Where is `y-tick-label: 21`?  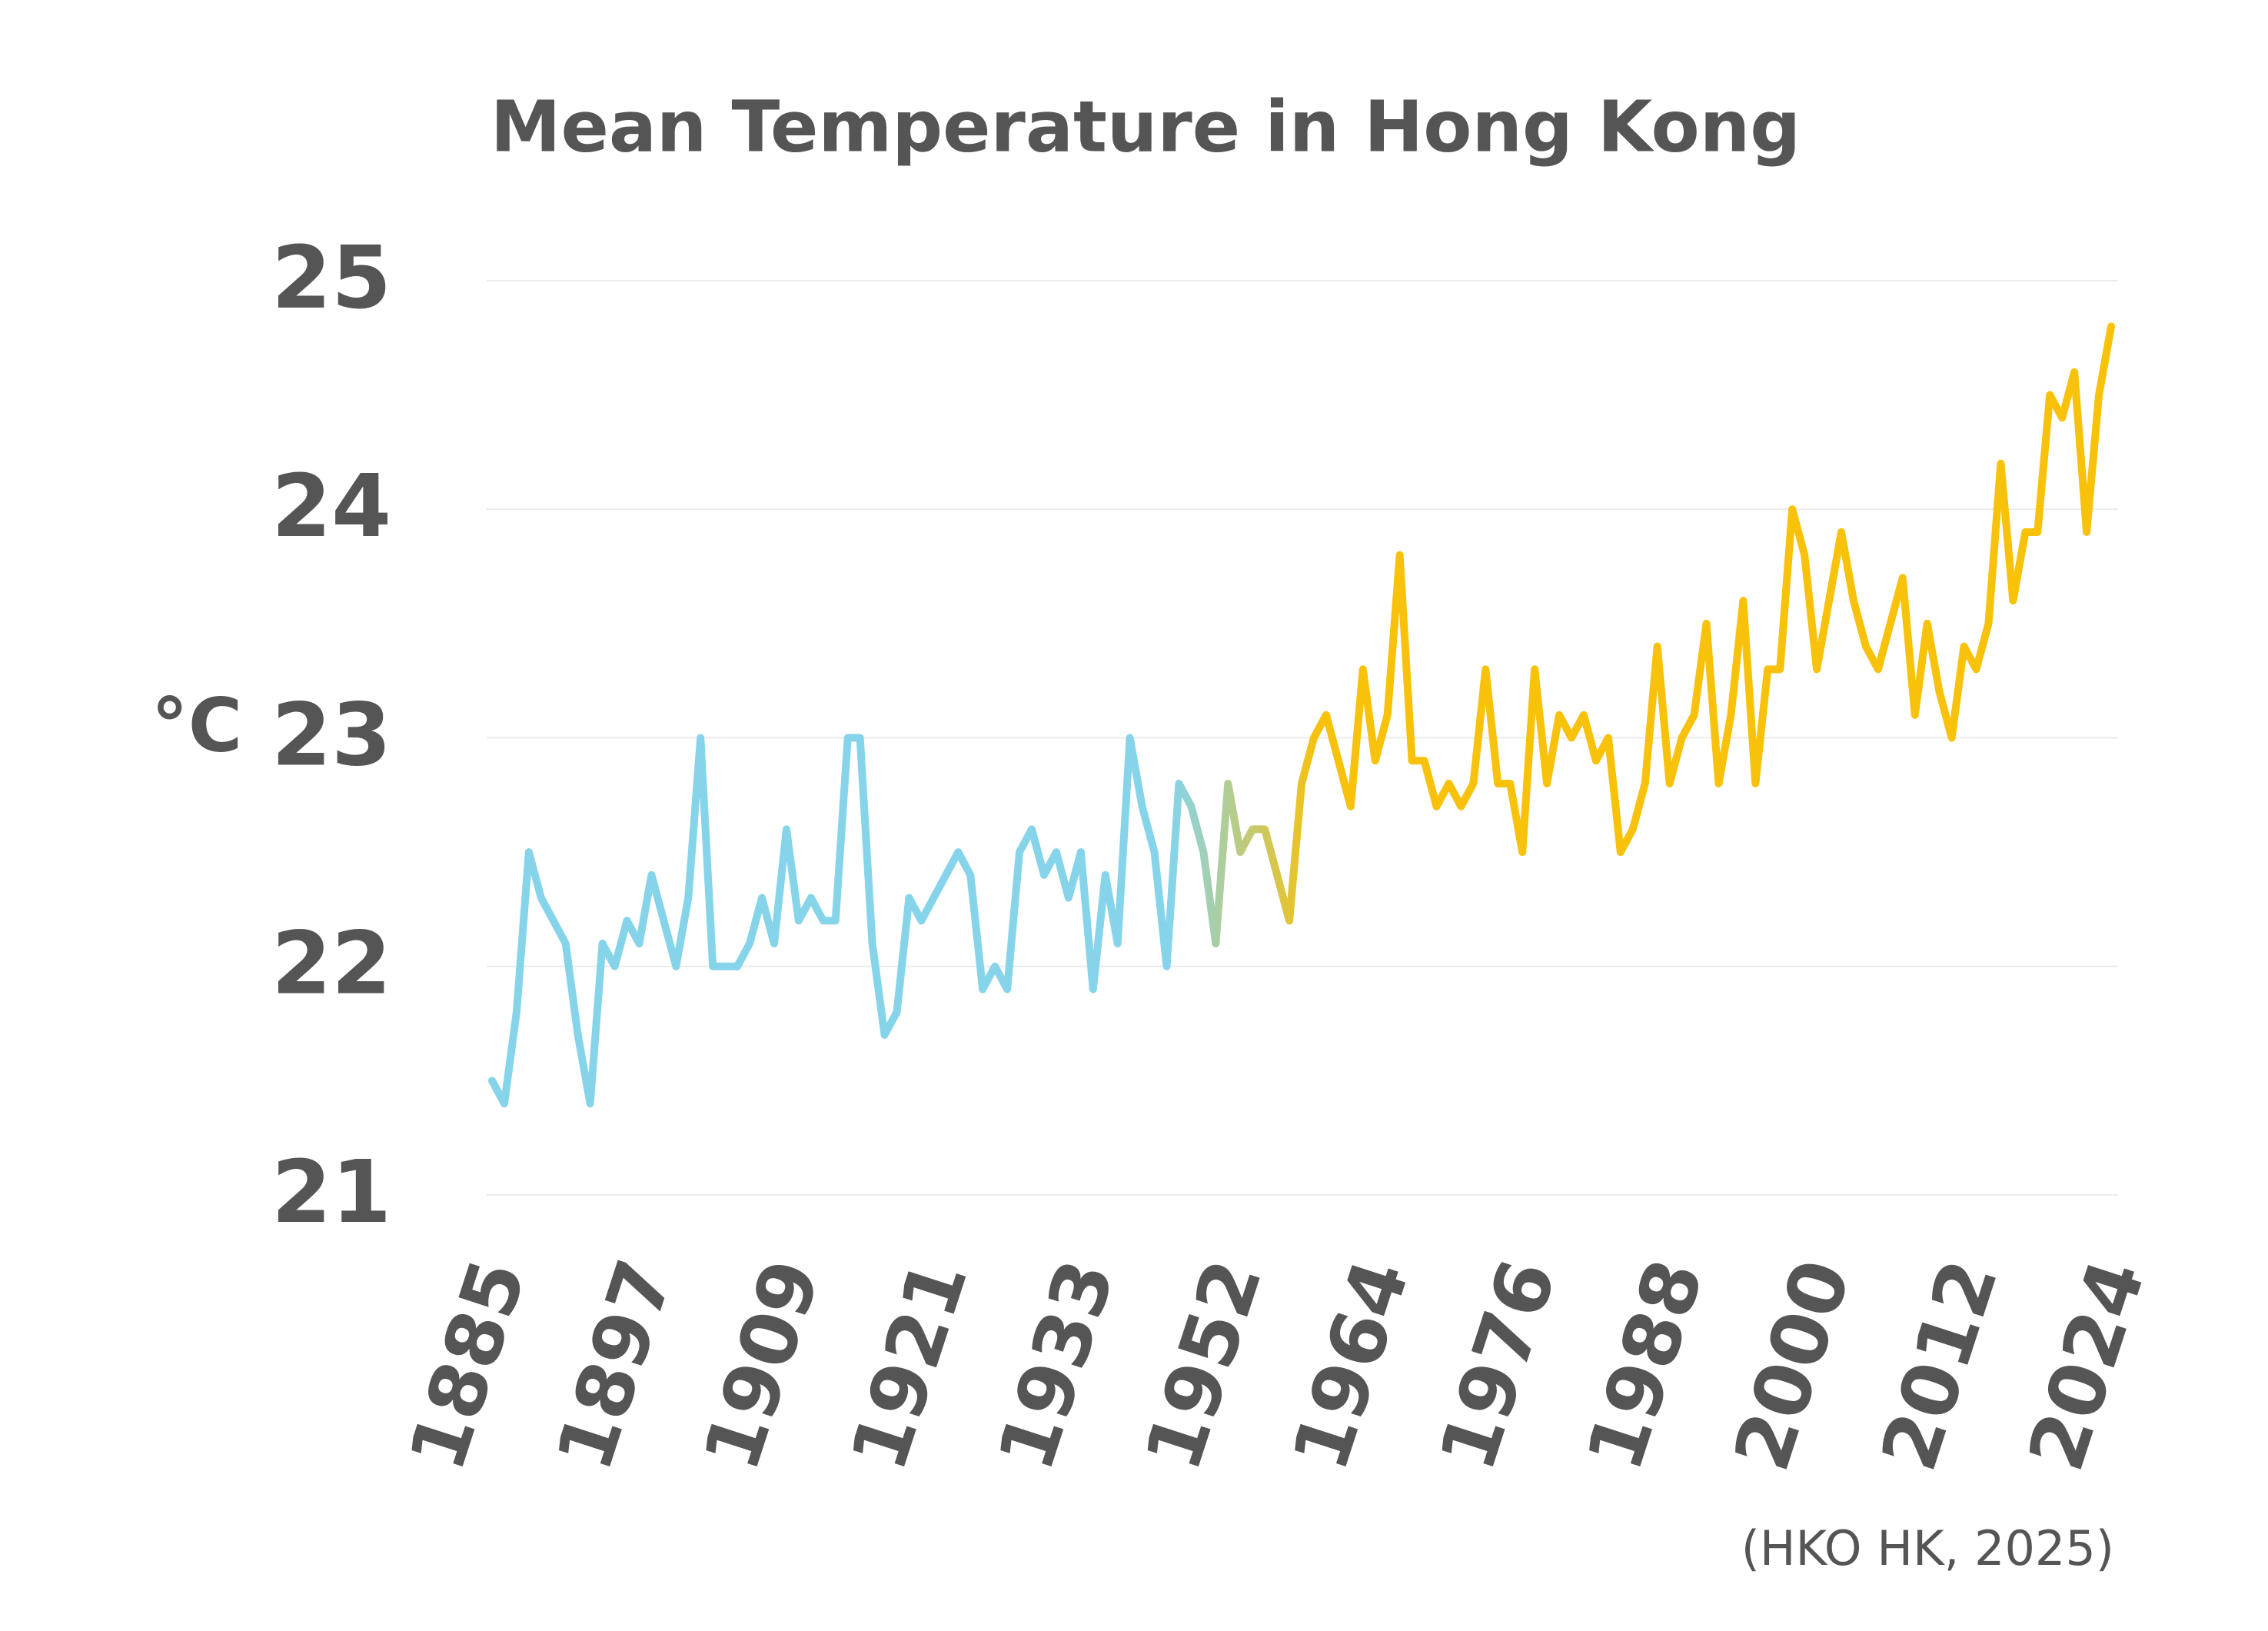
y-tick-label: 21 is located at coordinates (331, 1193).